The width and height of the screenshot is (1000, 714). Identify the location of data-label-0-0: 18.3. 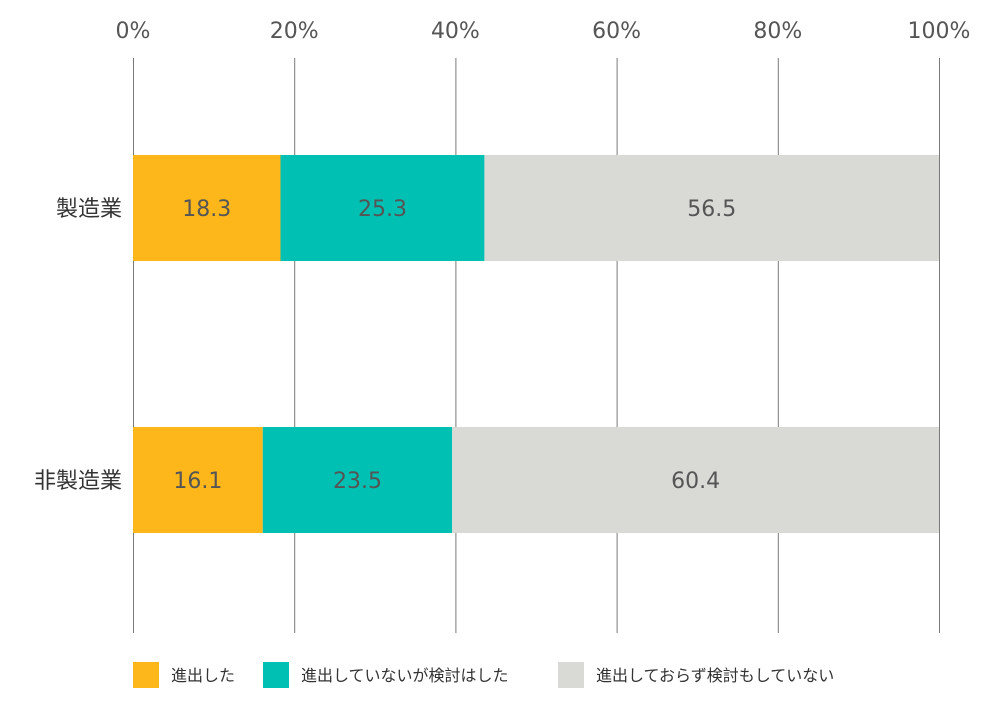
(206, 209).